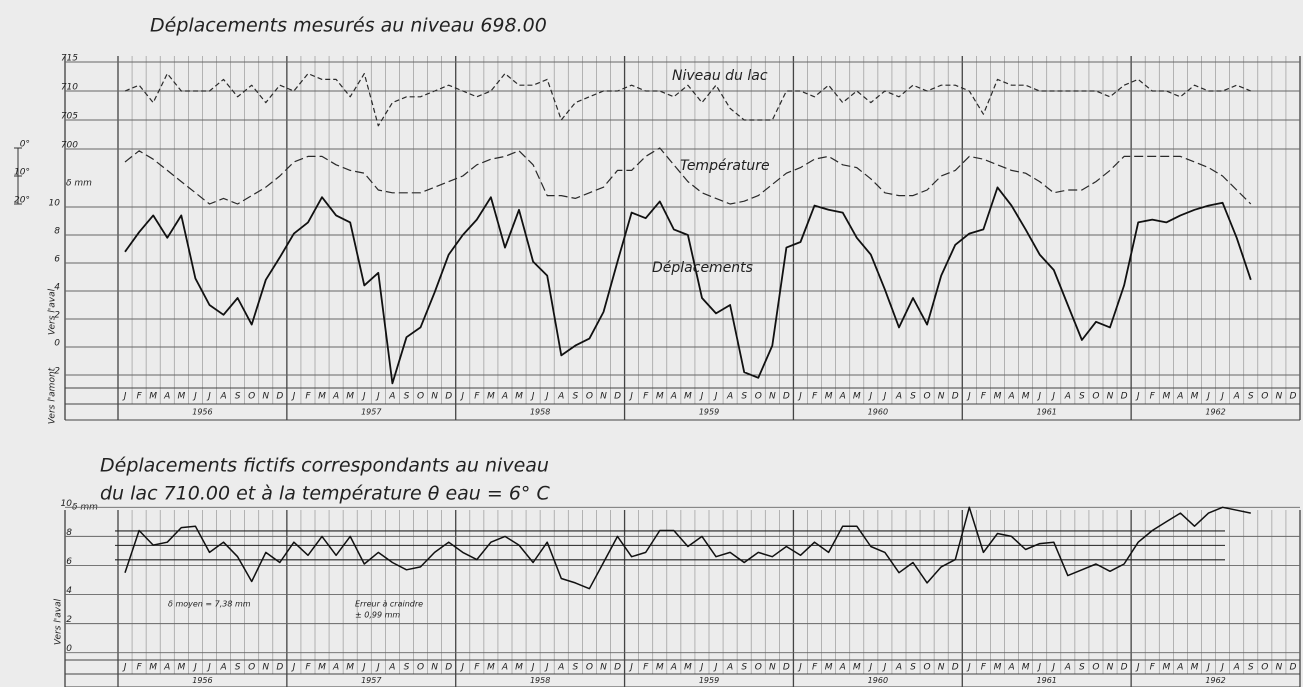  I want to click on y-tick-label: 705, so click(69, 117).